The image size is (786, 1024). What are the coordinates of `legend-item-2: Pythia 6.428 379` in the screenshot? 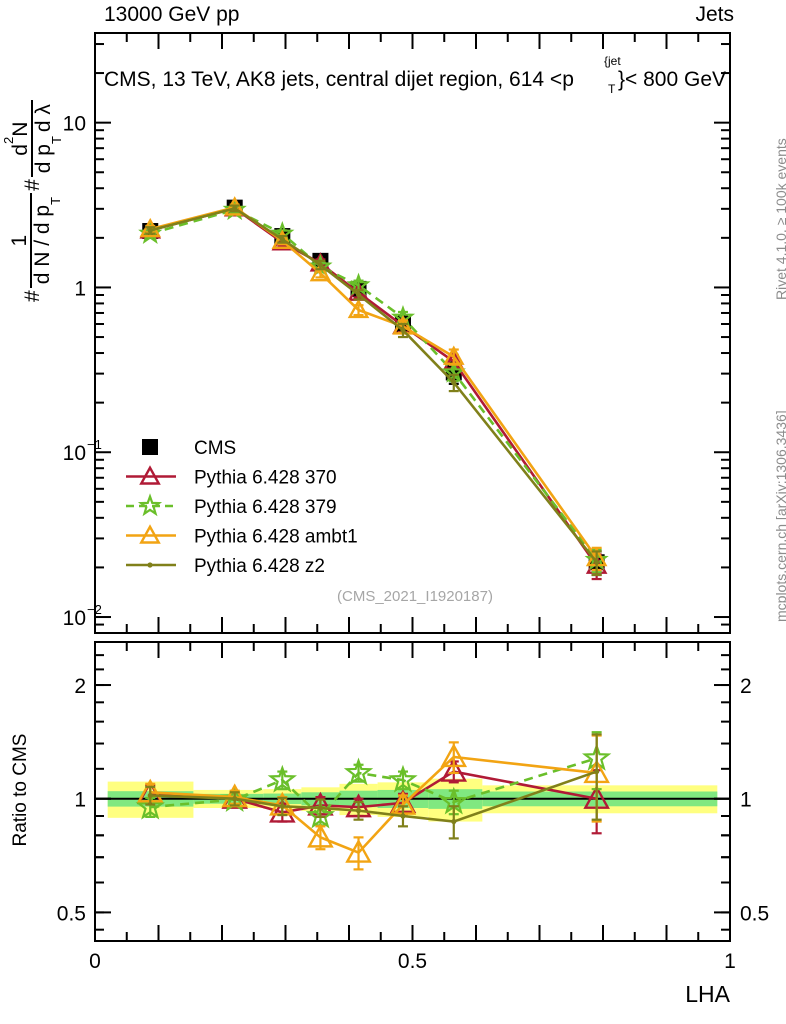 It's located at (231, 505).